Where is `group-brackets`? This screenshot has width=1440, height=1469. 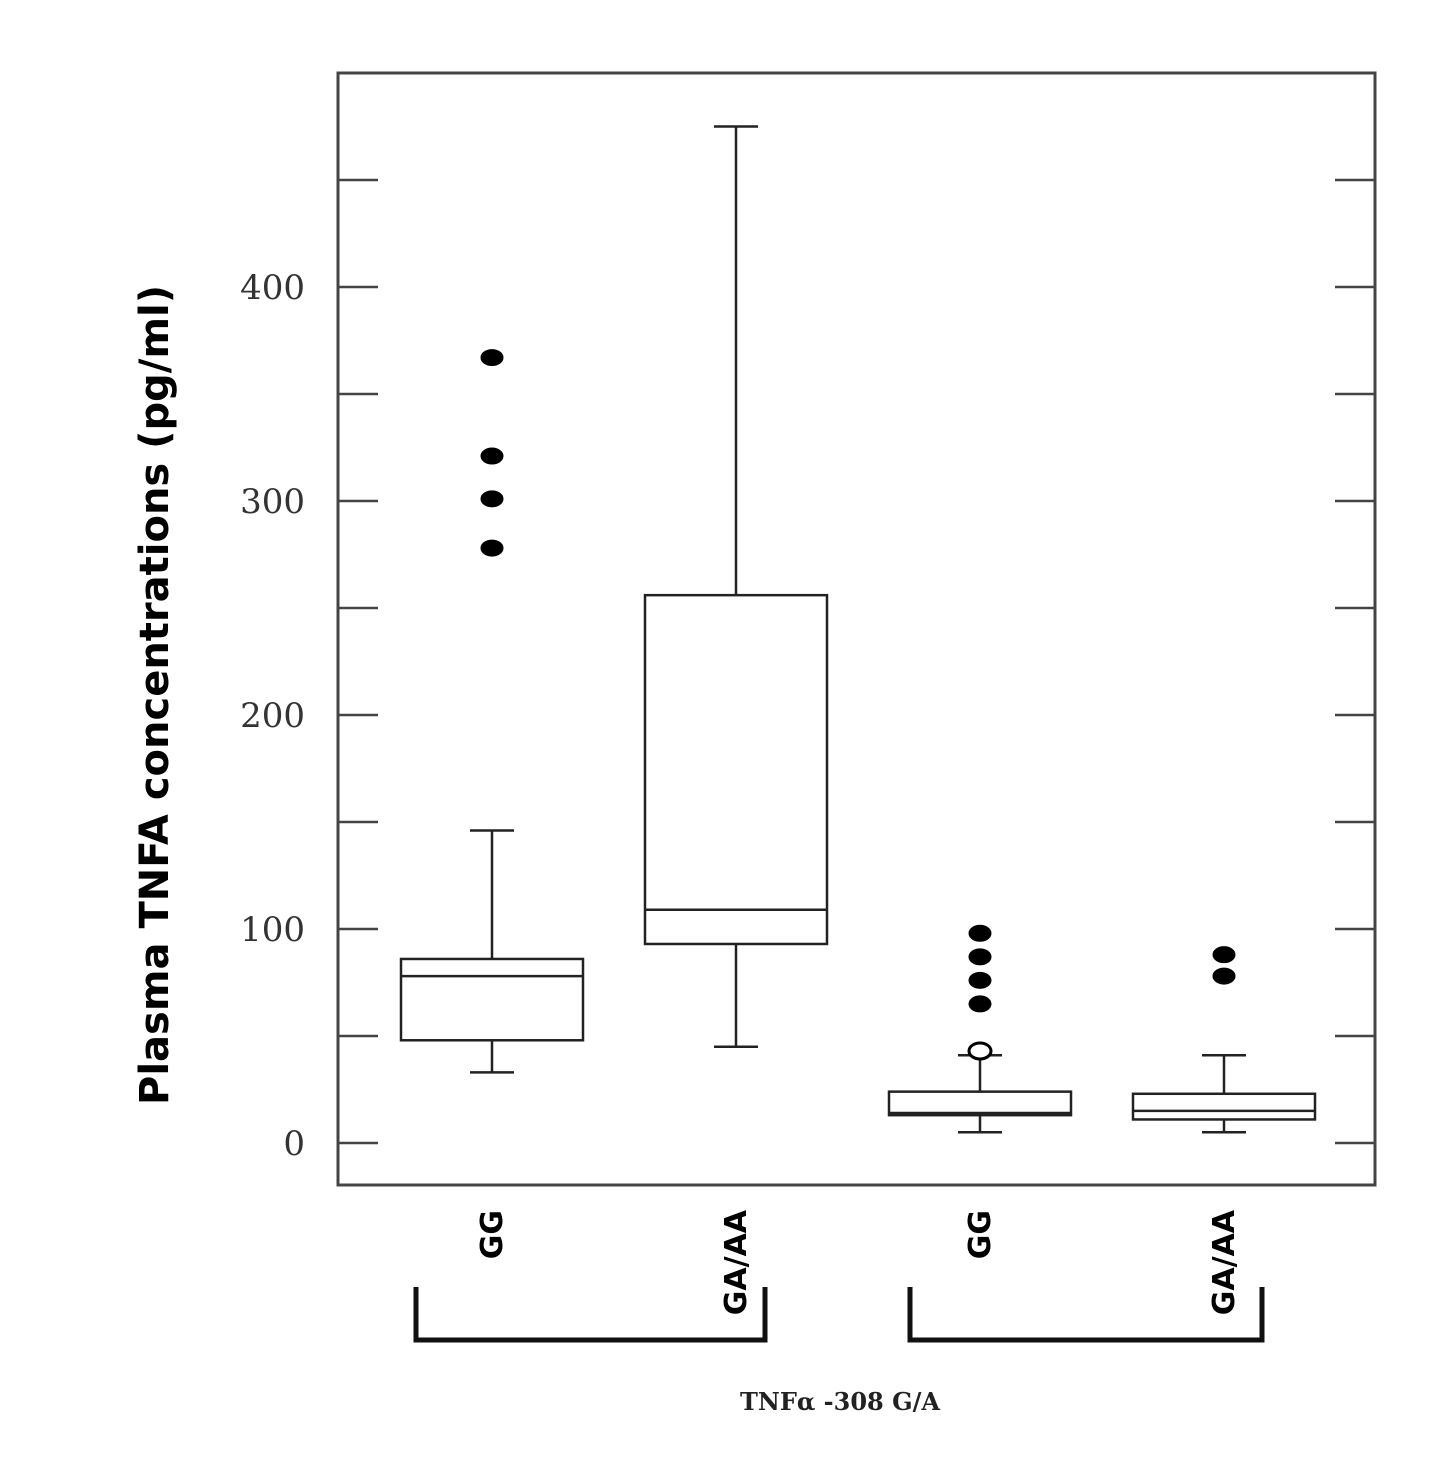 group-brackets is located at coordinates (839, 1315).